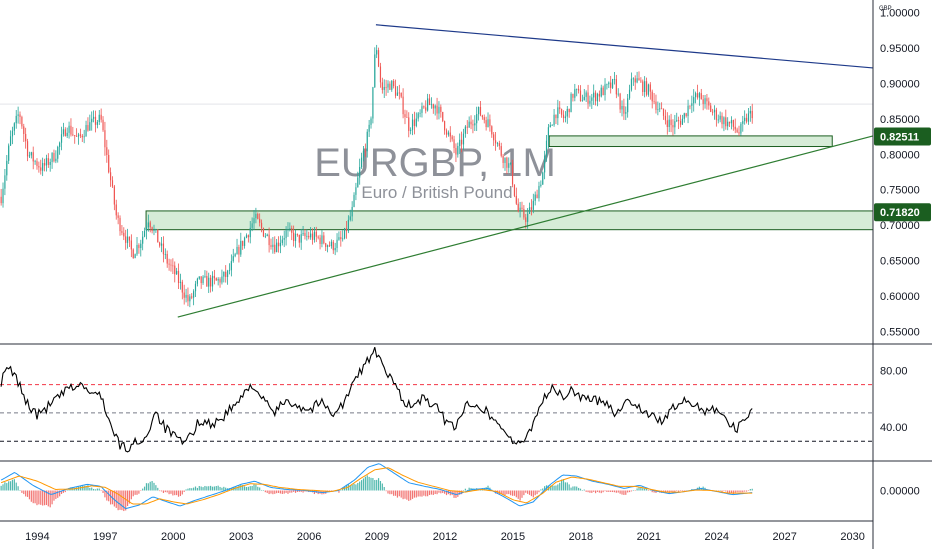 This screenshot has width=932, height=550. What do you see at coordinates (784, 537) in the screenshot?
I see `time-axis-tick: 2027` at bounding box center [784, 537].